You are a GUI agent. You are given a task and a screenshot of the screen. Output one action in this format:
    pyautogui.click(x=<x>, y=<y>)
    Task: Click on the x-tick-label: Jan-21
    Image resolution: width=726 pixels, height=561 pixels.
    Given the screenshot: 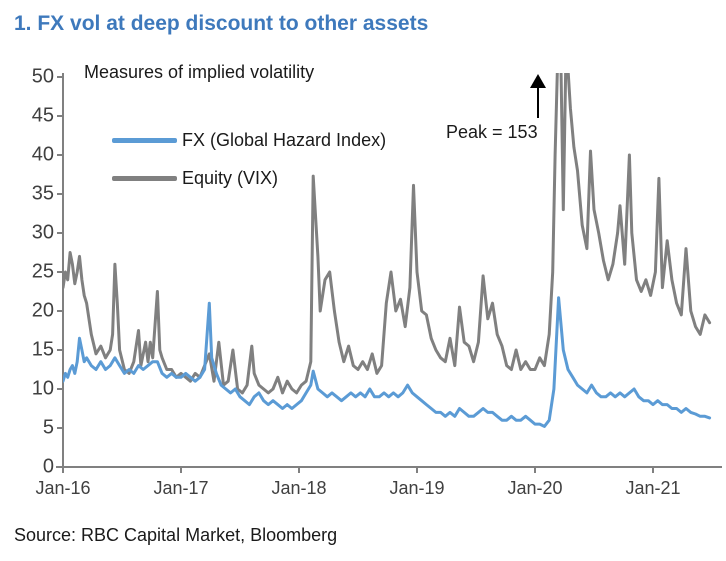 What is the action you would take?
    pyautogui.click(x=653, y=488)
    